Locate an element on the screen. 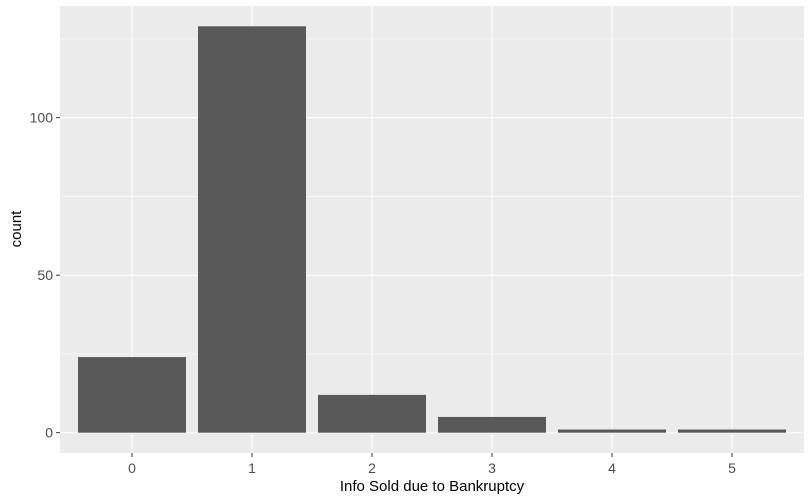 The image size is (810, 501). x-tick-label: 3 is located at coordinates (492, 468).